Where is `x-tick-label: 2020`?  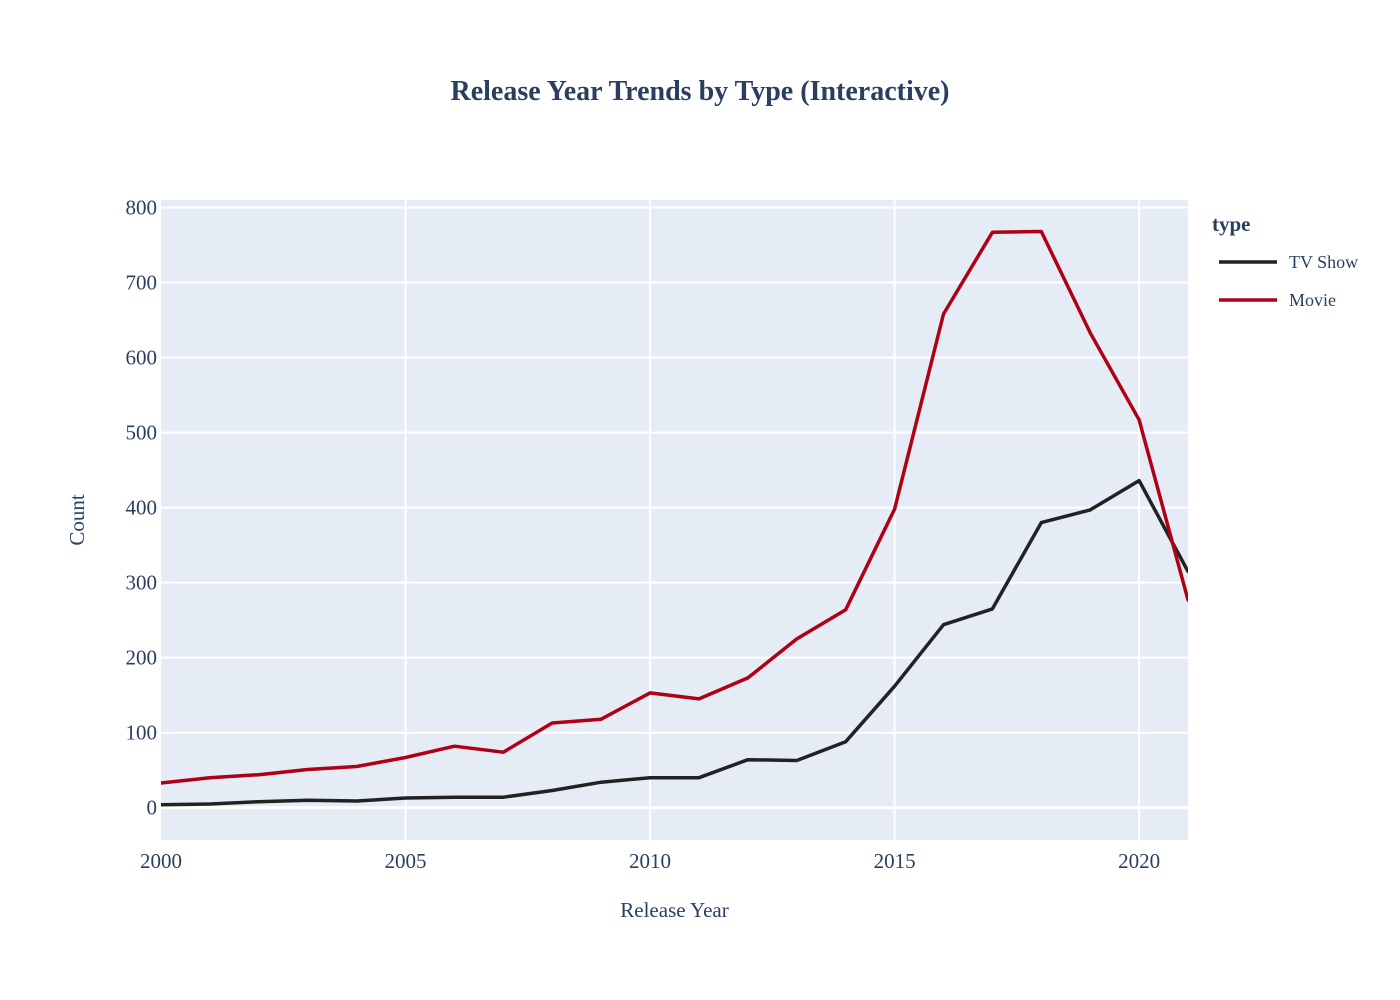
x-tick-label: 2020 is located at coordinates (1139, 861).